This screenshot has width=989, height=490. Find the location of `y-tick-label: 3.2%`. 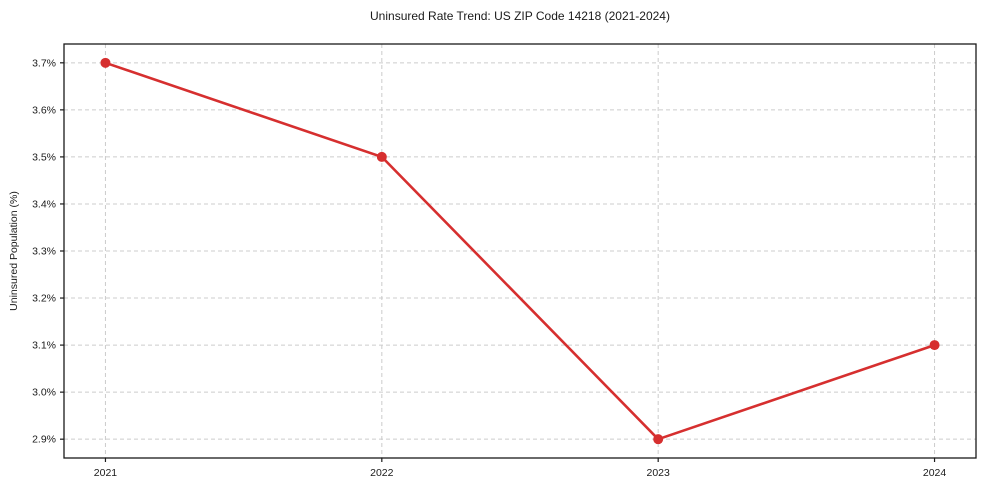

y-tick-label: 3.2% is located at coordinates (44, 299).